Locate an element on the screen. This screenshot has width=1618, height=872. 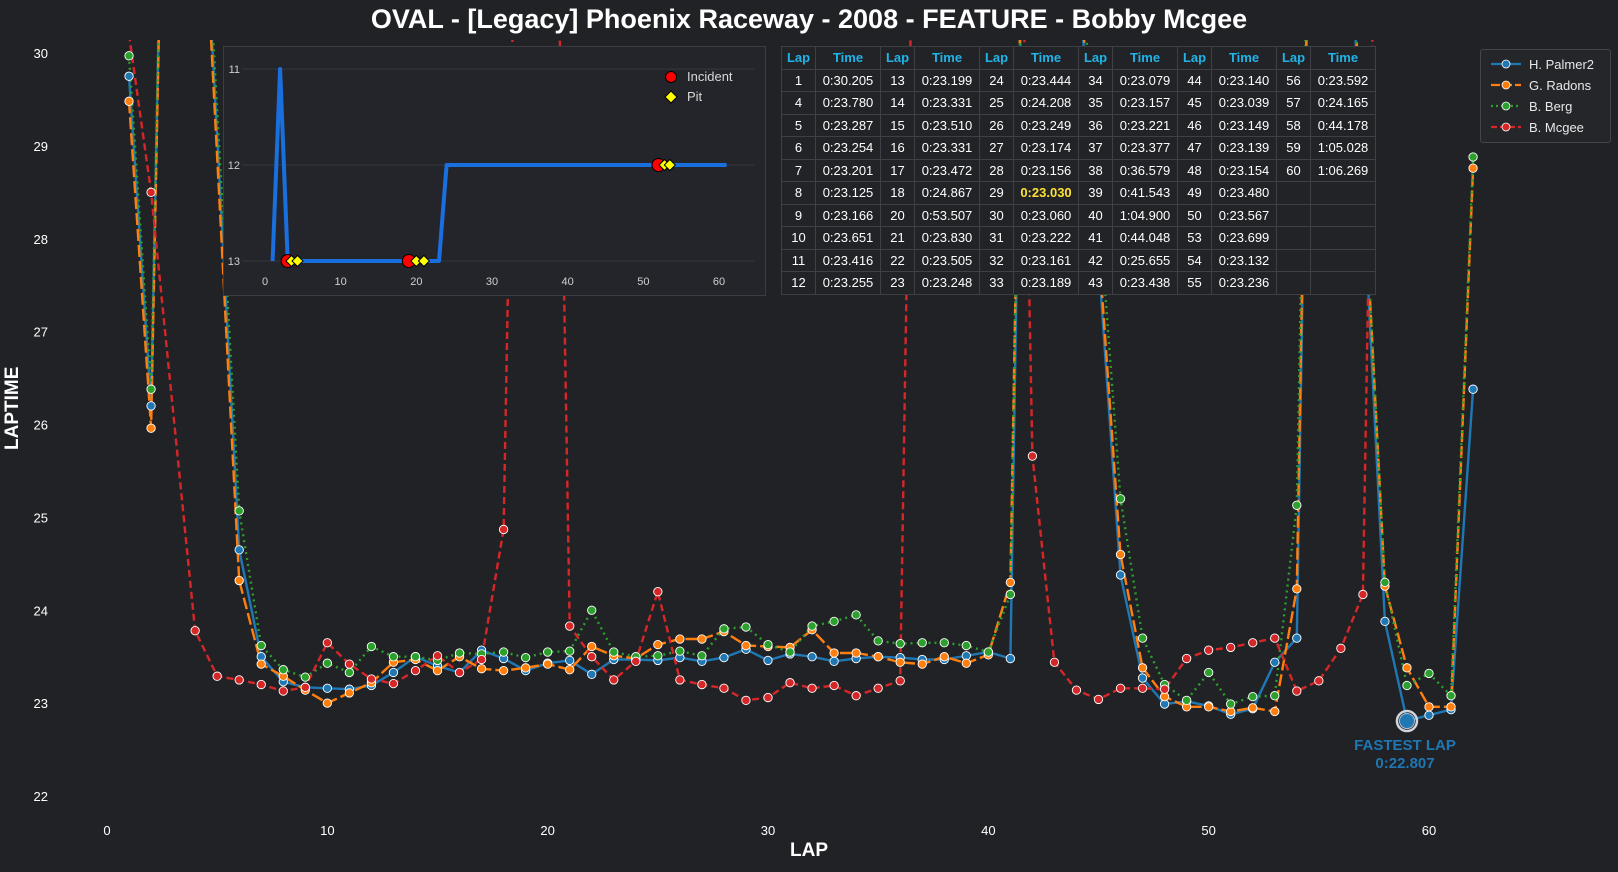
lap-number-cell: 49 is located at coordinates (1194, 193).